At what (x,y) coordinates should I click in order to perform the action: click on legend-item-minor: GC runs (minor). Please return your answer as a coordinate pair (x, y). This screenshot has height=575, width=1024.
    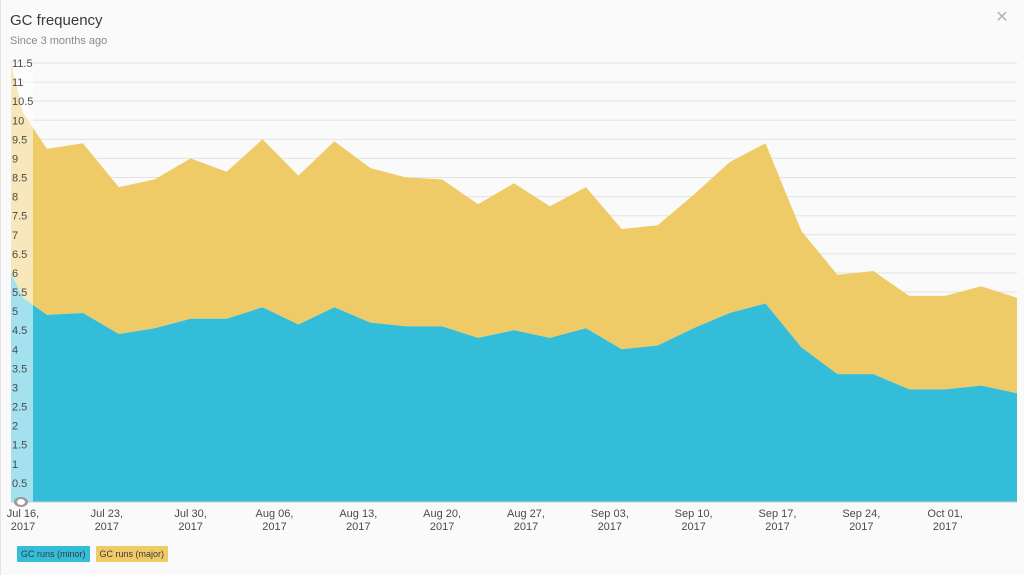
    Looking at the image, I should click on (53, 554).